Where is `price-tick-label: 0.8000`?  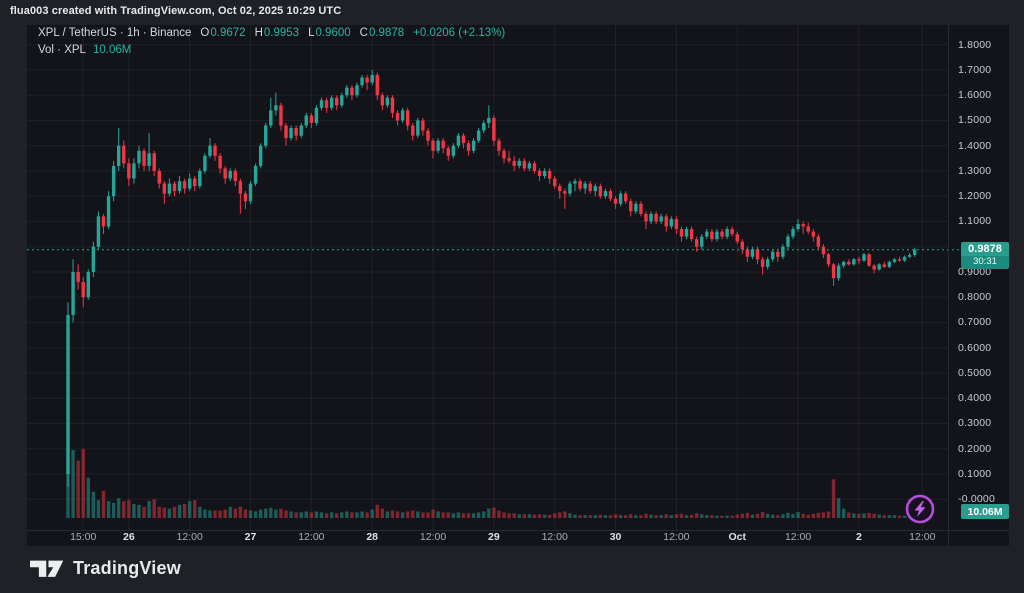 price-tick-label: 0.8000 is located at coordinates (975, 297).